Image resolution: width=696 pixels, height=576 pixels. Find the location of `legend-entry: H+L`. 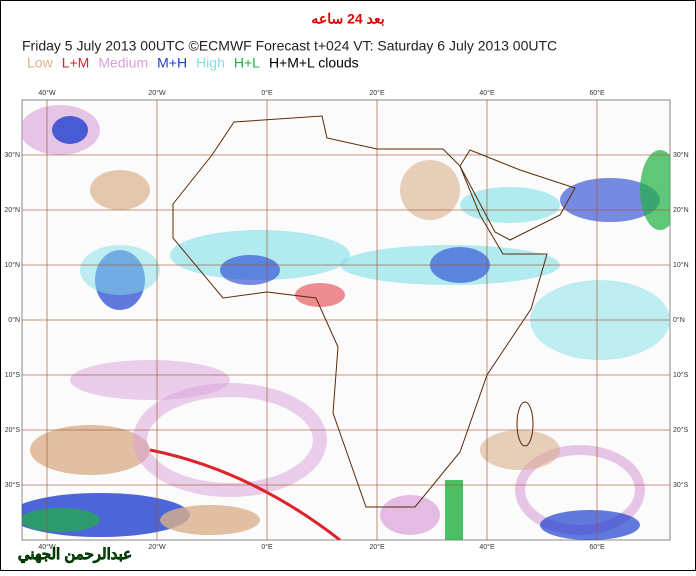

legend-entry: H+L is located at coordinates (247, 63).